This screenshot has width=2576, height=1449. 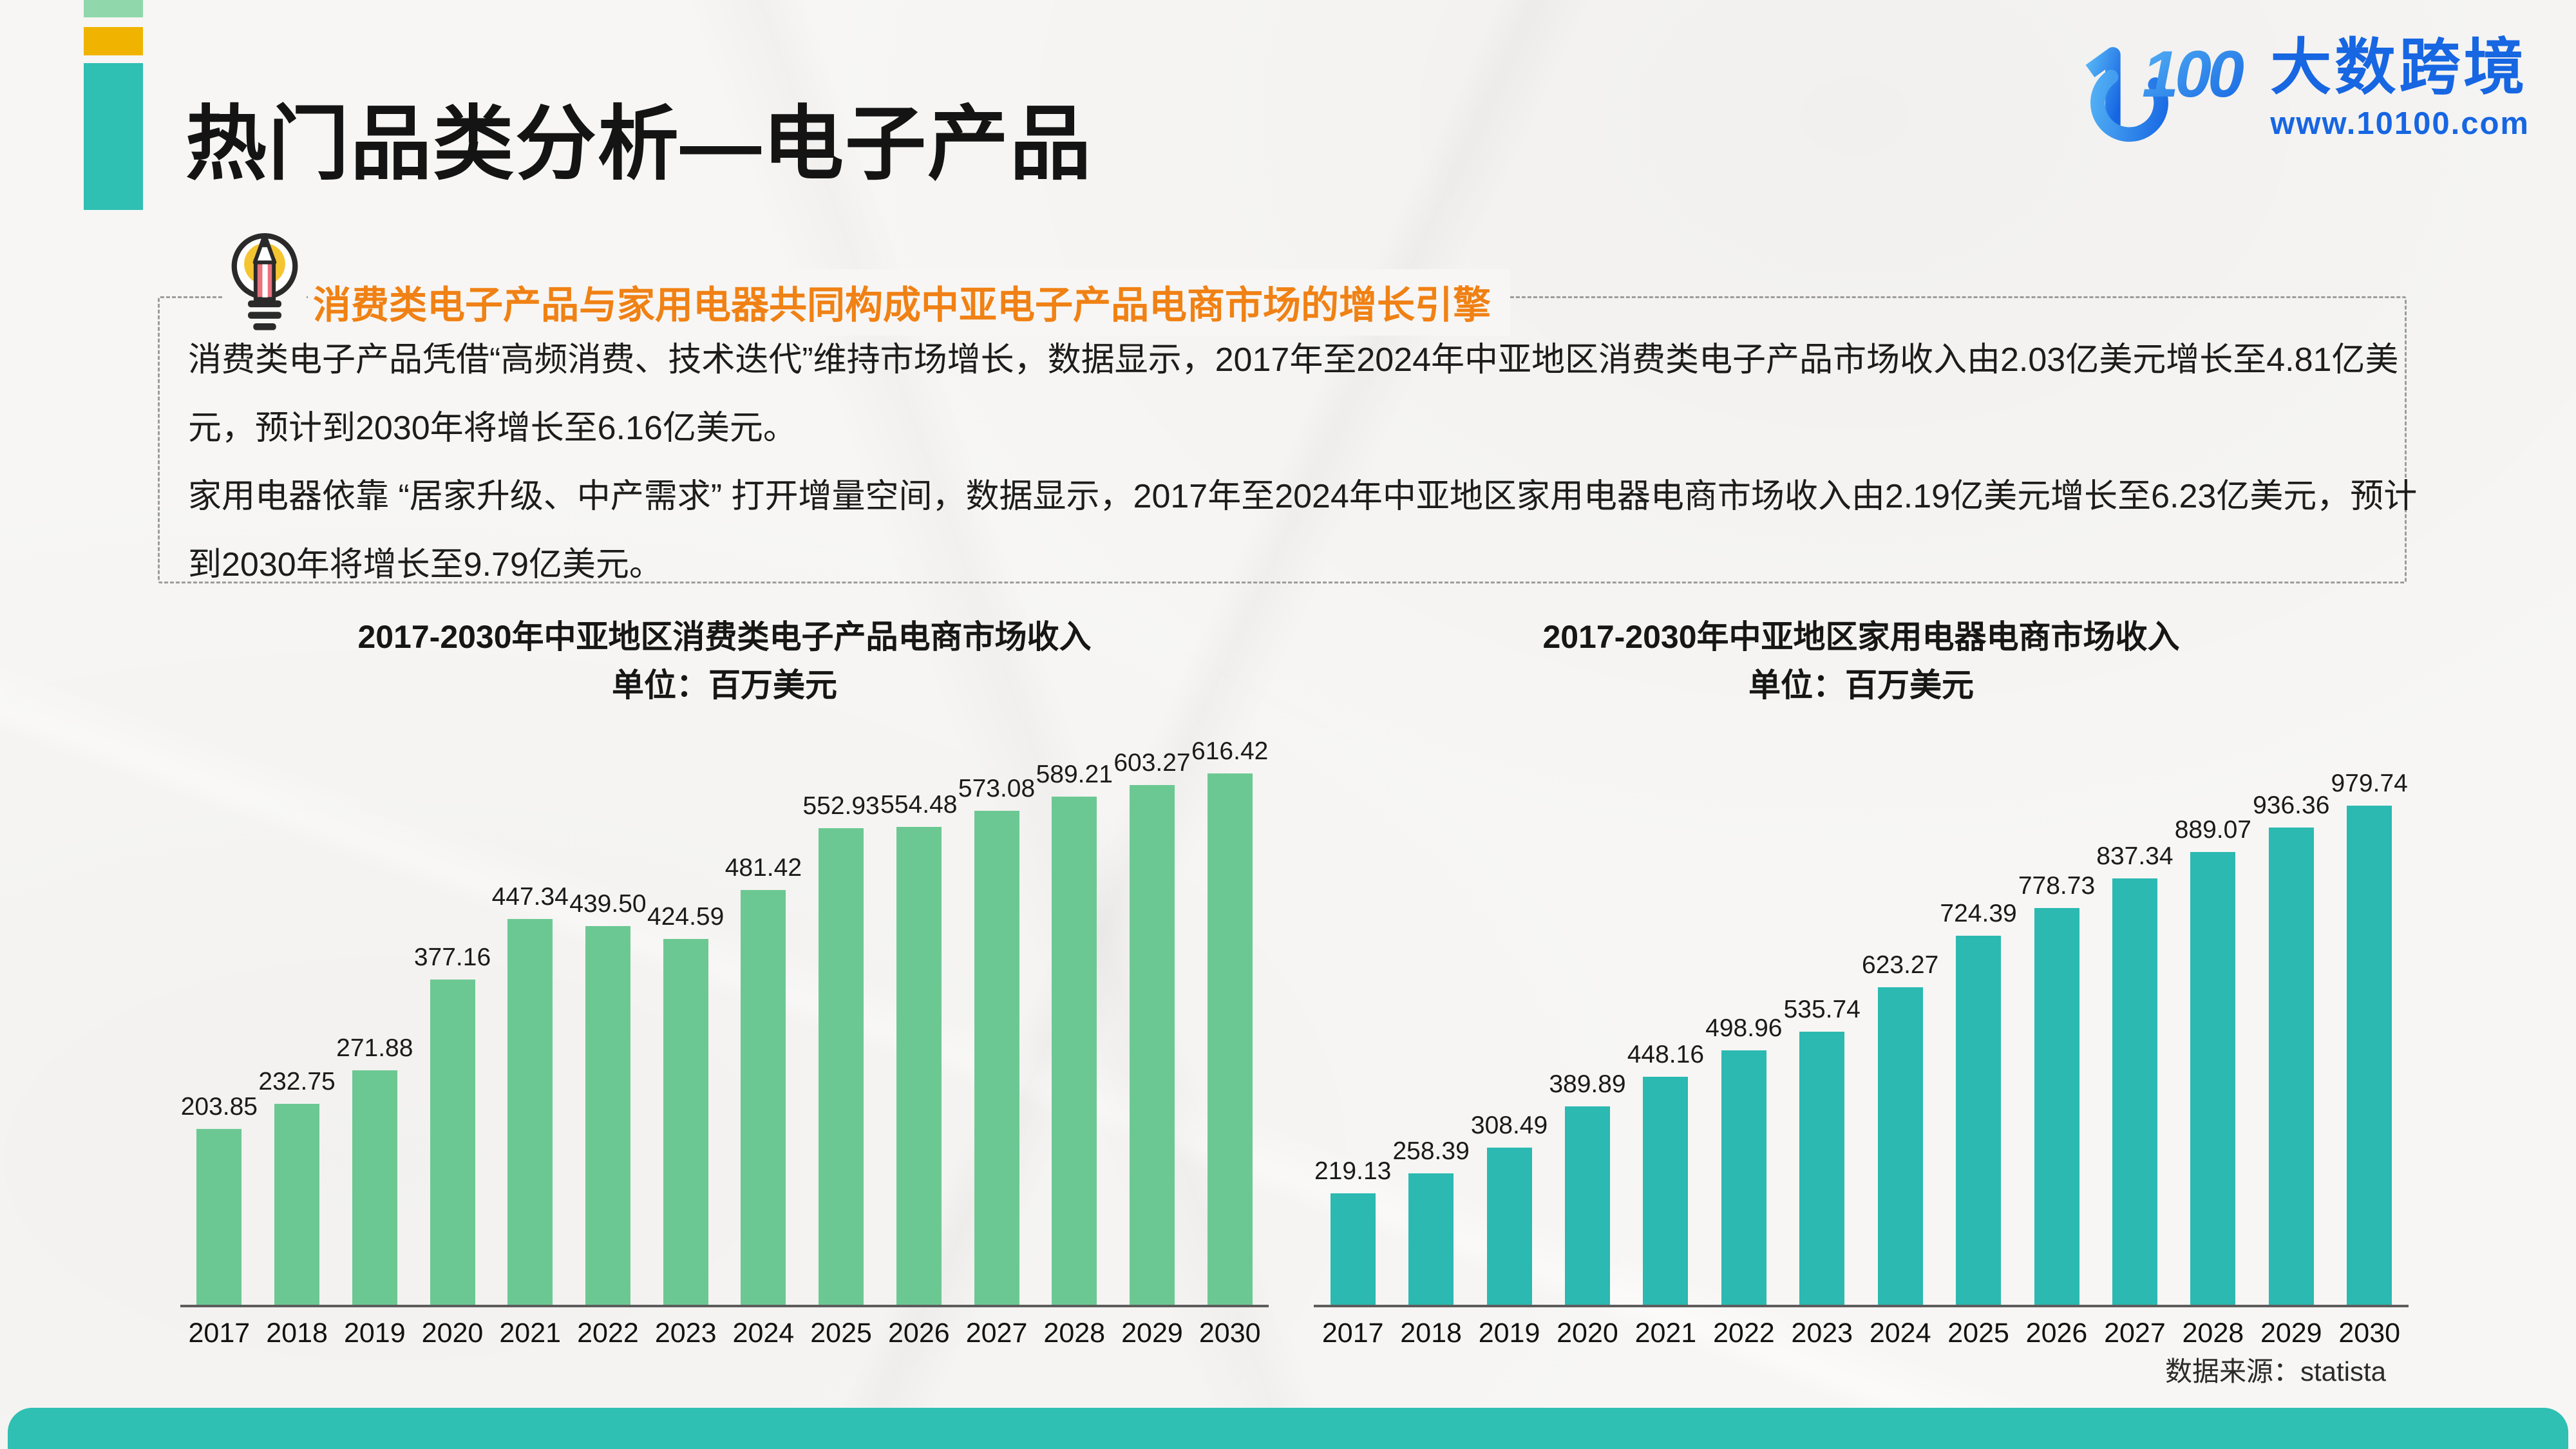 What do you see at coordinates (1587, 1026) in the screenshot?
I see `bar-column-2020: 389.89` at bounding box center [1587, 1026].